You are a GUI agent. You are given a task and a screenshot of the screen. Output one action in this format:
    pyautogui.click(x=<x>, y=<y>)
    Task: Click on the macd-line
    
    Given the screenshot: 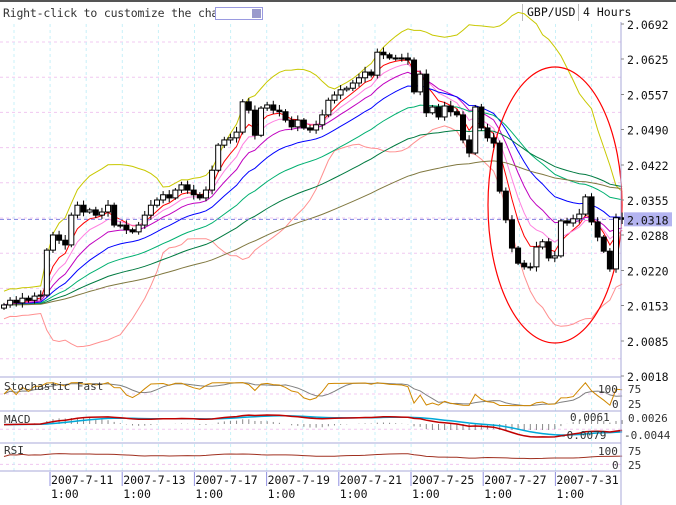 What is the action you would take?
    pyautogui.click(x=313, y=426)
    